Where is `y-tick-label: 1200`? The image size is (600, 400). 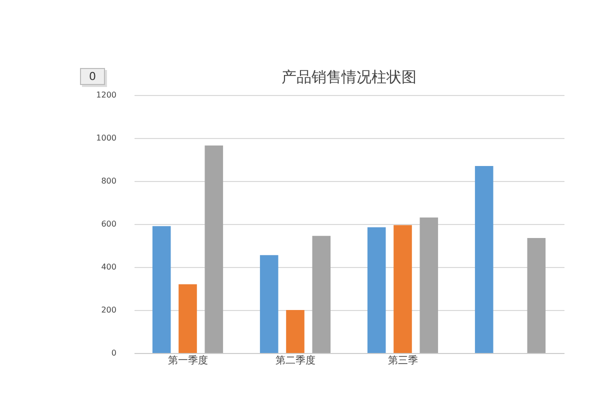 y-tick-label: 1200 is located at coordinates (106, 95).